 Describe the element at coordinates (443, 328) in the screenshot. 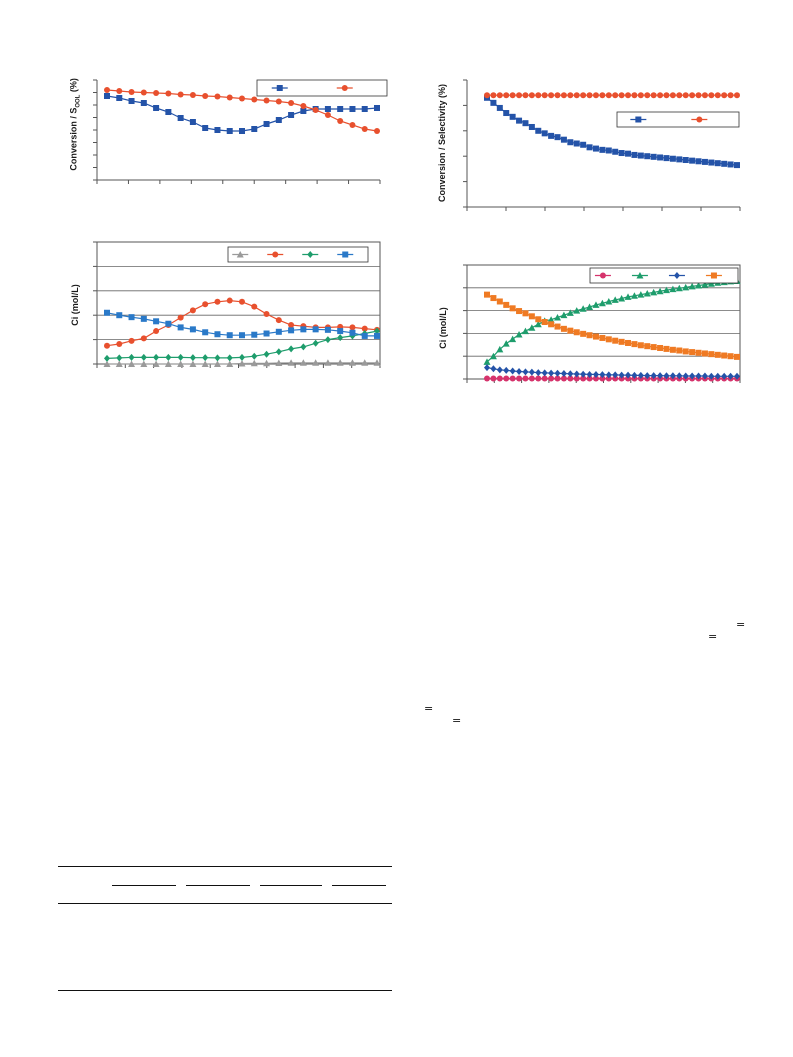

I see `chart4-ylabel: Ci (mol/L)` at that location.